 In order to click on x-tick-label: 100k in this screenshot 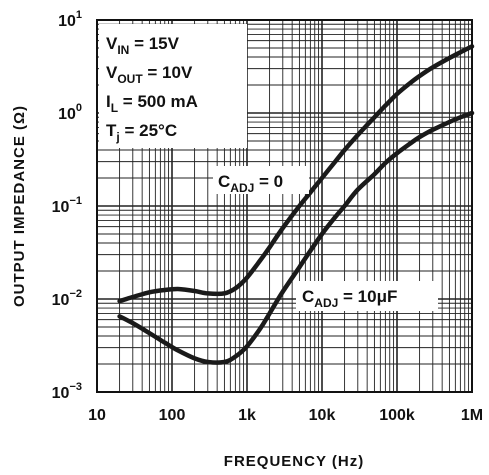, I will do `click(397, 415)`.